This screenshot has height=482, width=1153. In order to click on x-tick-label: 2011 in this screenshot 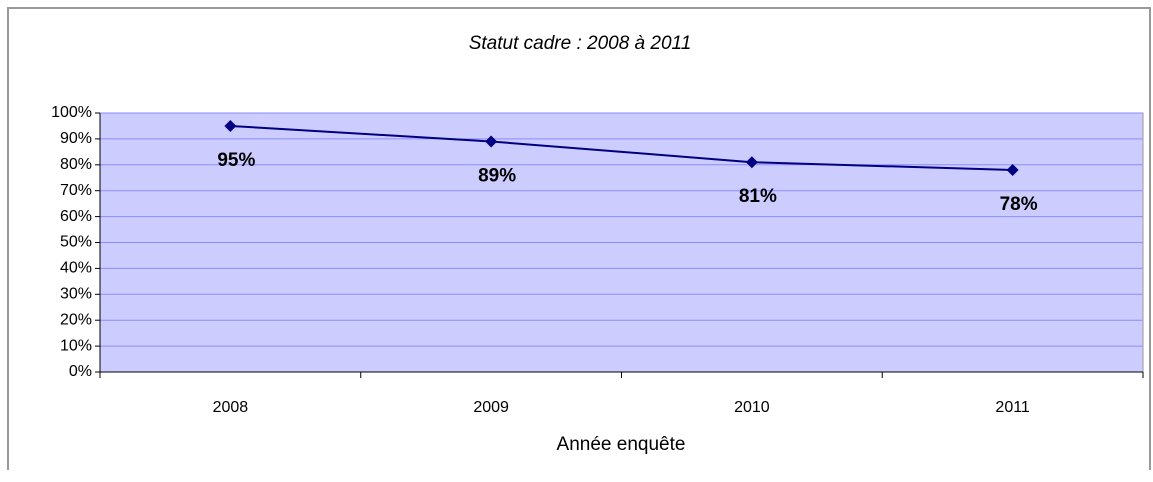, I will do `click(1012, 407)`.